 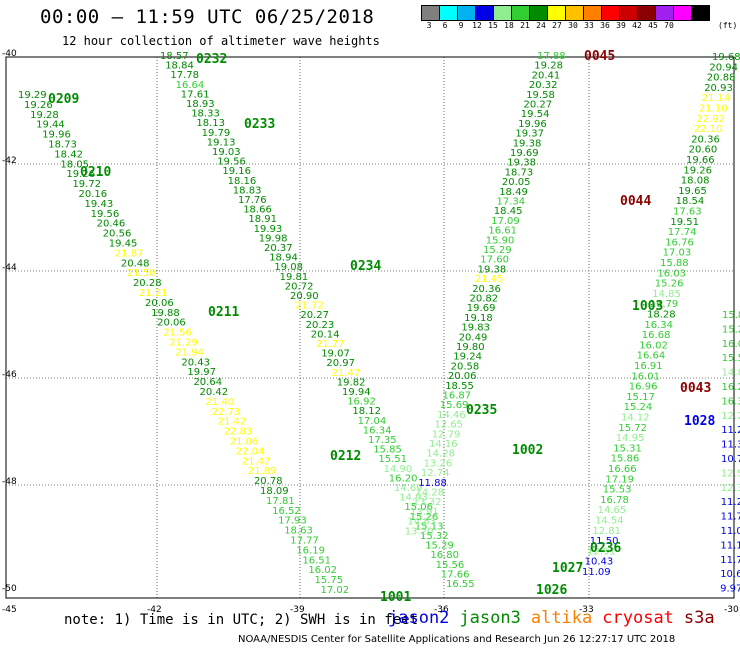 What do you see at coordinates (606, 531) in the screenshot?
I see `swh-value: 12.81` at bounding box center [606, 531].